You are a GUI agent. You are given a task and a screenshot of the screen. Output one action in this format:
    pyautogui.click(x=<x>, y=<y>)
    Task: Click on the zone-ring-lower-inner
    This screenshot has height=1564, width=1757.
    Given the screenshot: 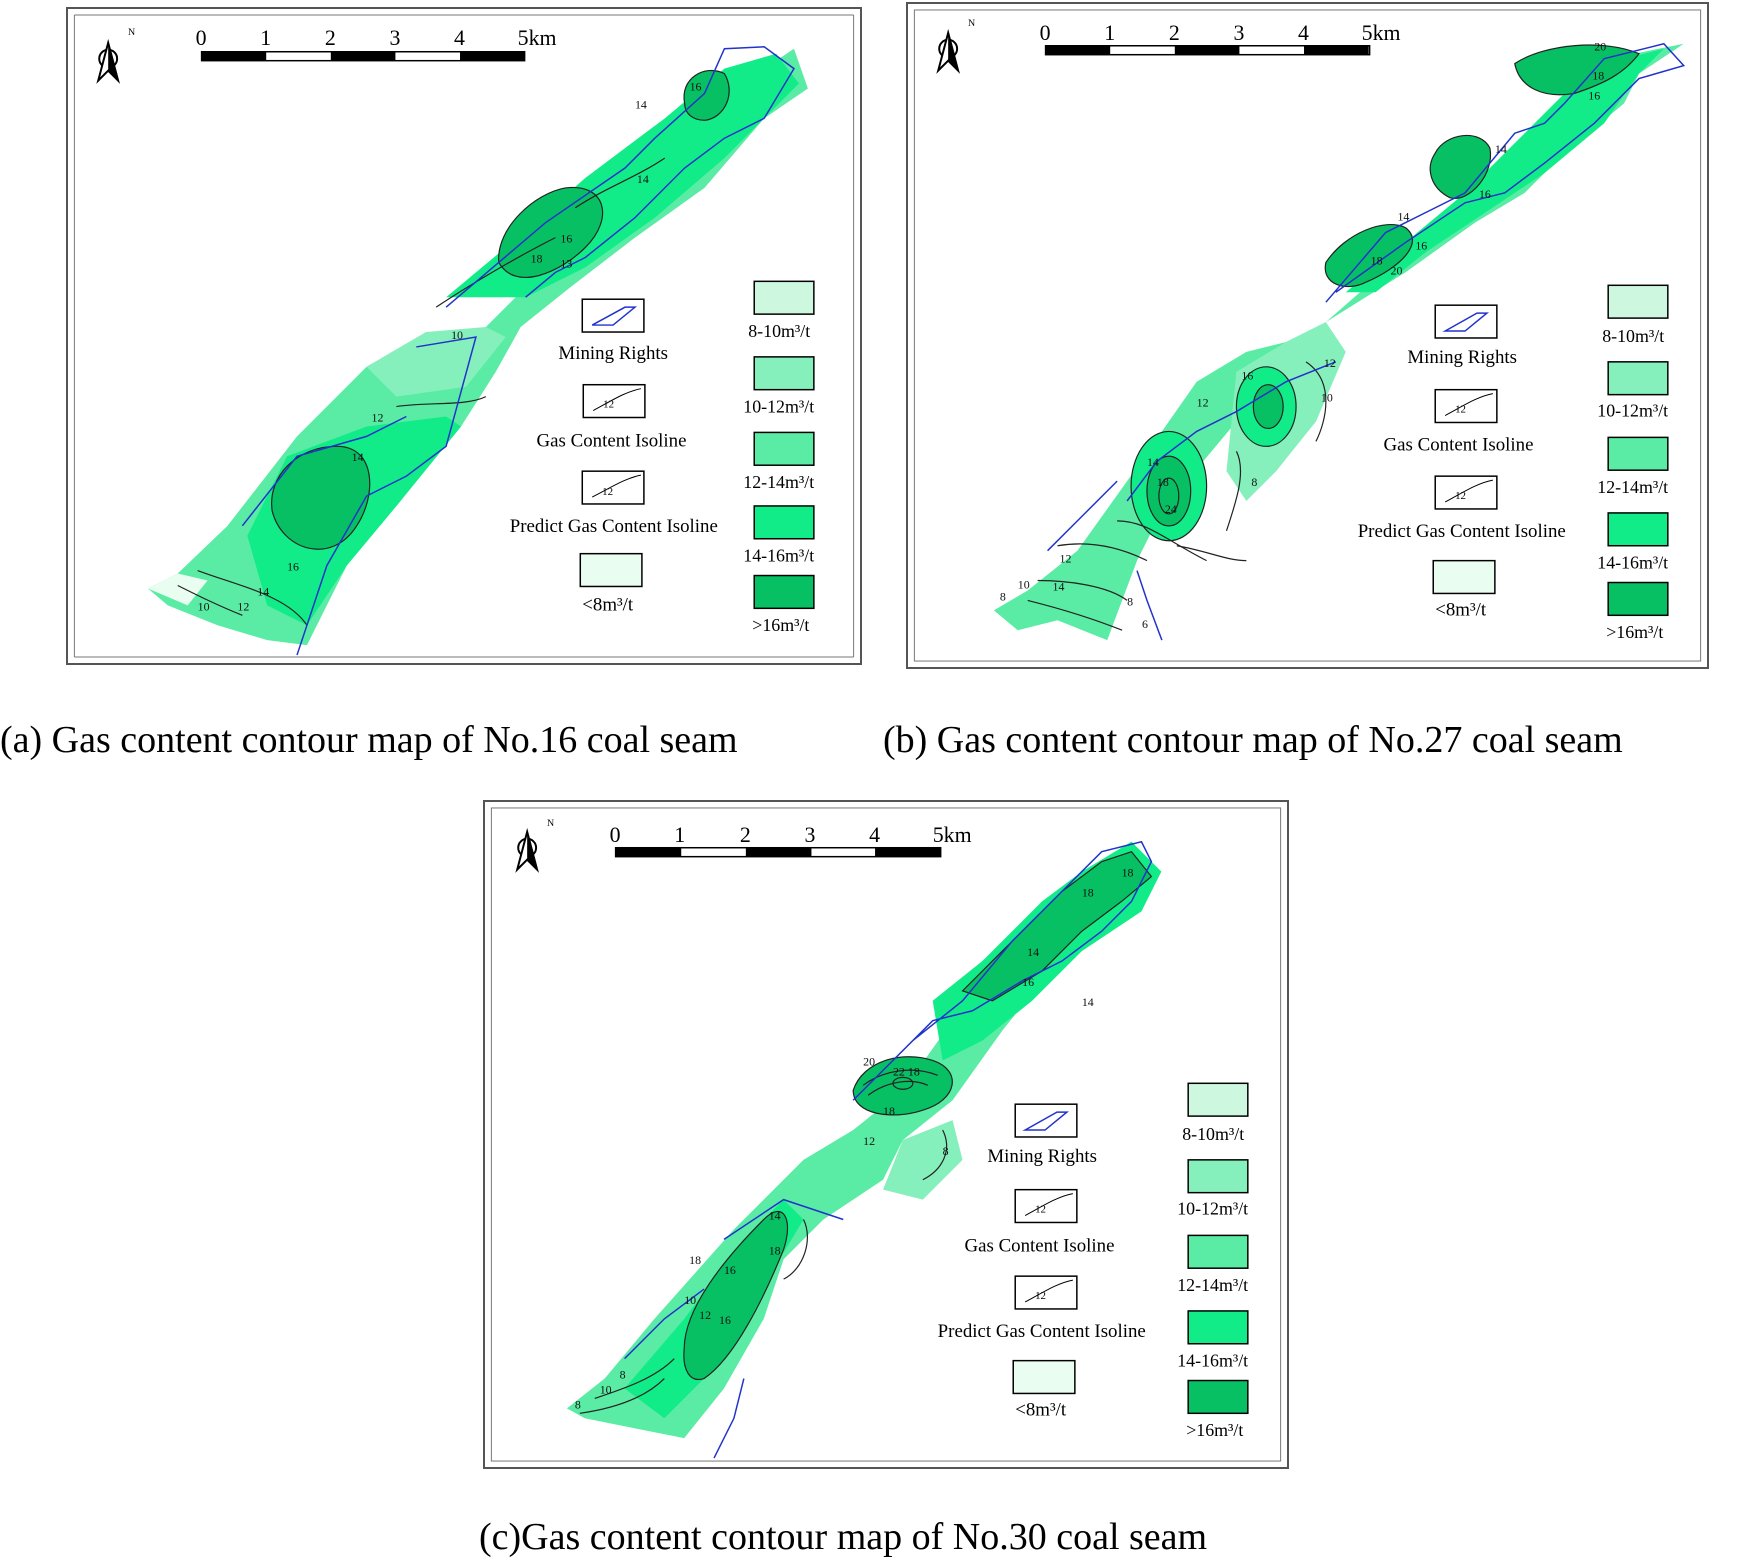 What is the action you would take?
    pyautogui.click(x=1169, y=491)
    